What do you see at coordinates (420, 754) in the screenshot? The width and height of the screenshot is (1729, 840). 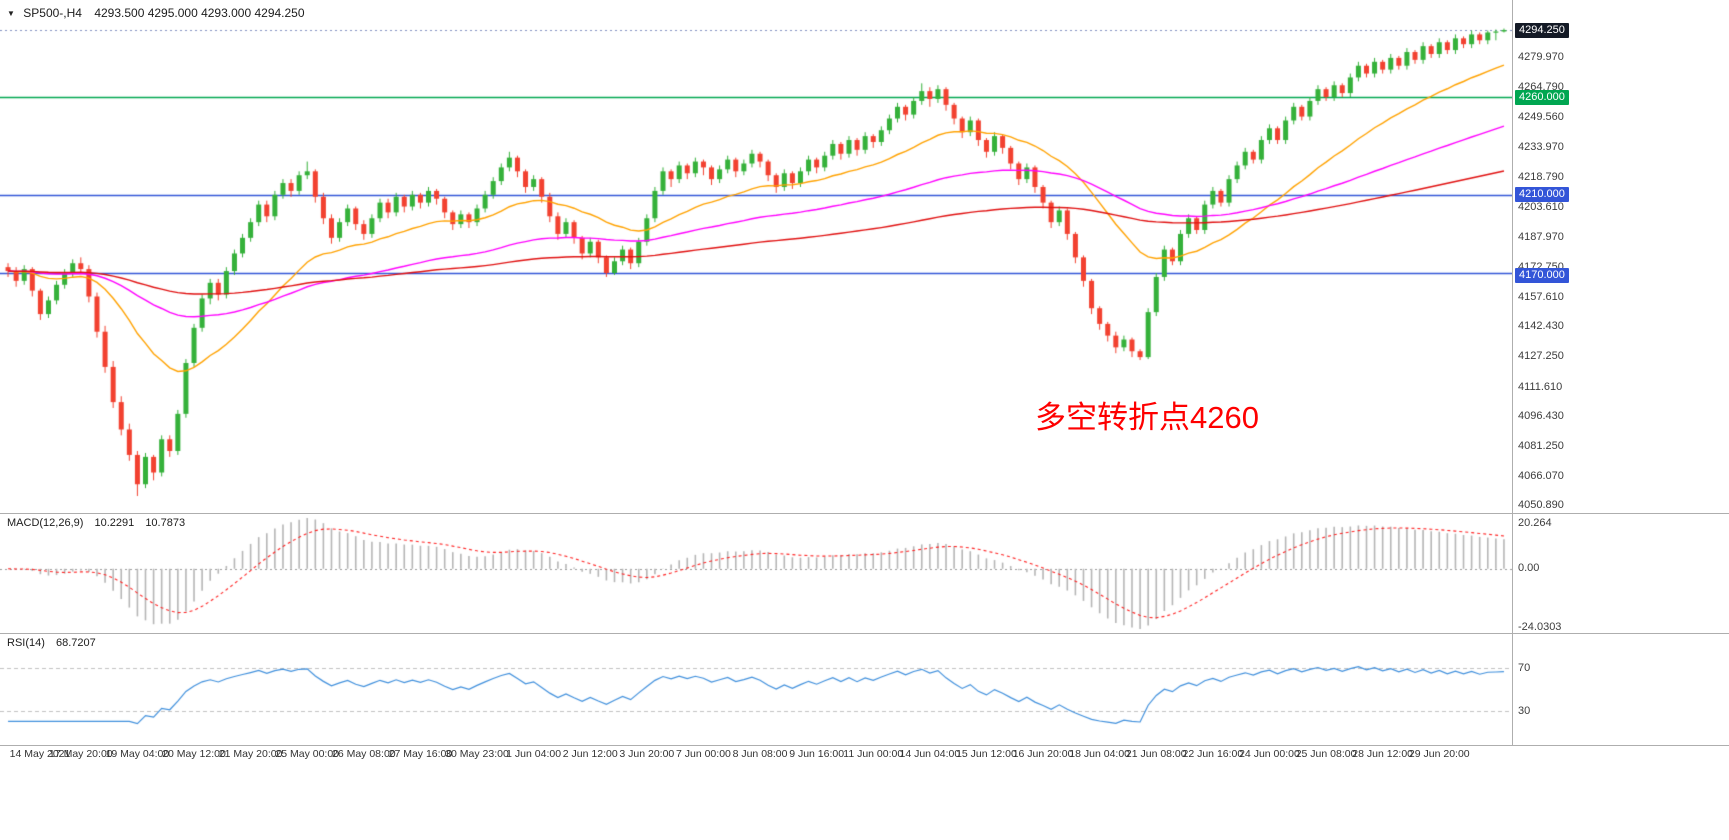 I see `date-label: 27 May 16:00` at bounding box center [420, 754].